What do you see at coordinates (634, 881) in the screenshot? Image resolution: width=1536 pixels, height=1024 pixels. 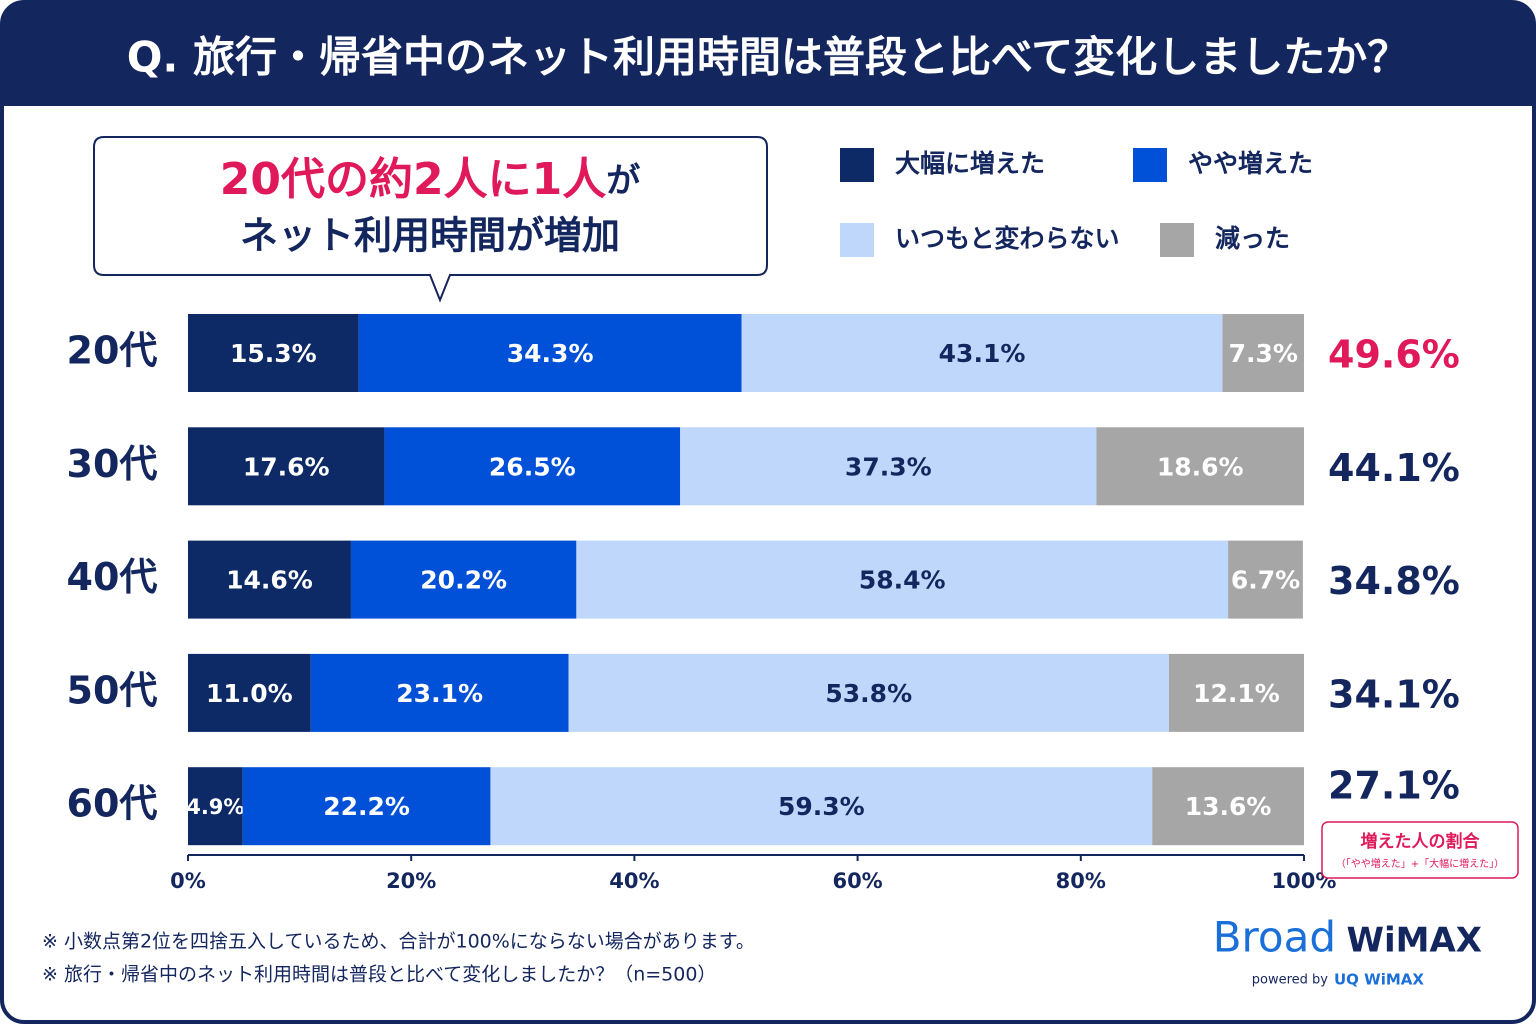 I see `x-tick-label: 40%` at bounding box center [634, 881].